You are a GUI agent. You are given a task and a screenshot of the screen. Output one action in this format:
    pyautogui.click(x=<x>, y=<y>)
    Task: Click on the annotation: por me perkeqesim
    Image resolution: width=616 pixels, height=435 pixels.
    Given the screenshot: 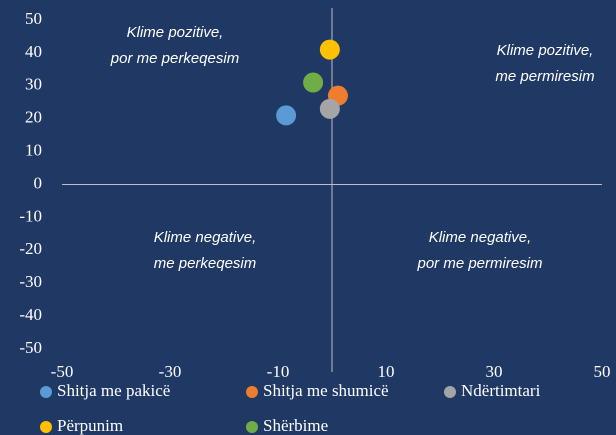 What is the action you would take?
    pyautogui.click(x=174, y=58)
    